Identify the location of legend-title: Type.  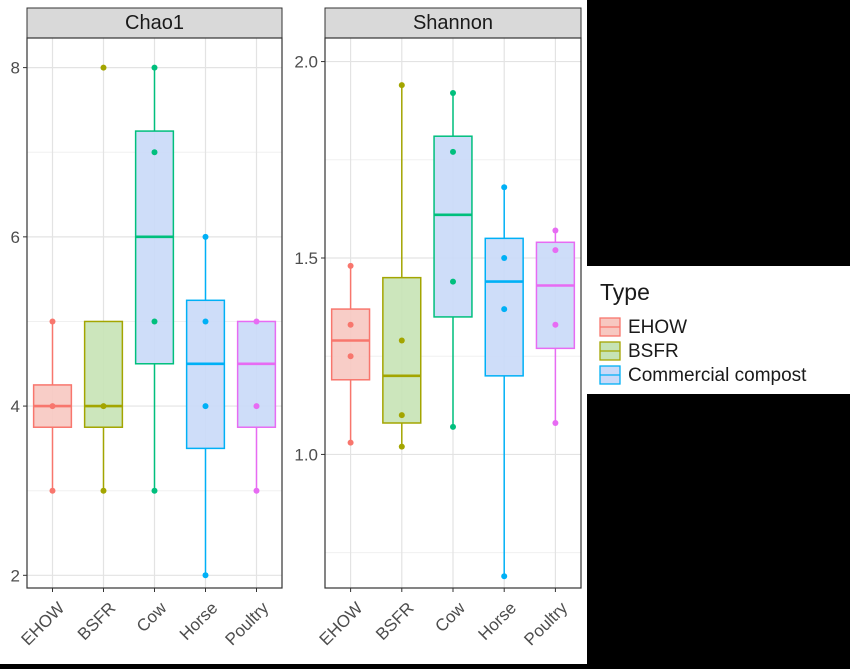
(625, 292).